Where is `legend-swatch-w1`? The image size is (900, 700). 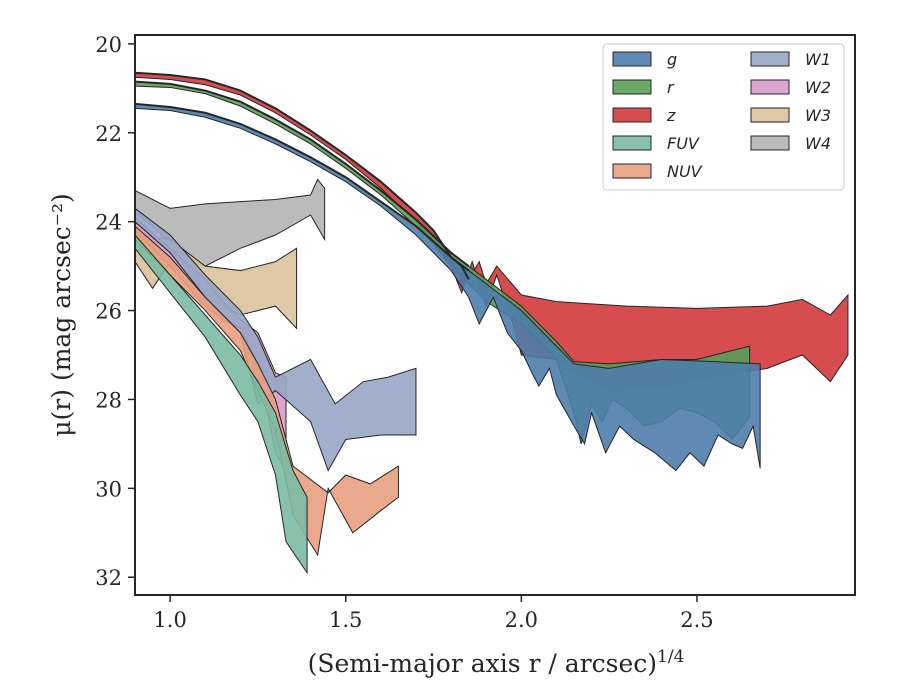 legend-swatch-w1 is located at coordinates (770, 59).